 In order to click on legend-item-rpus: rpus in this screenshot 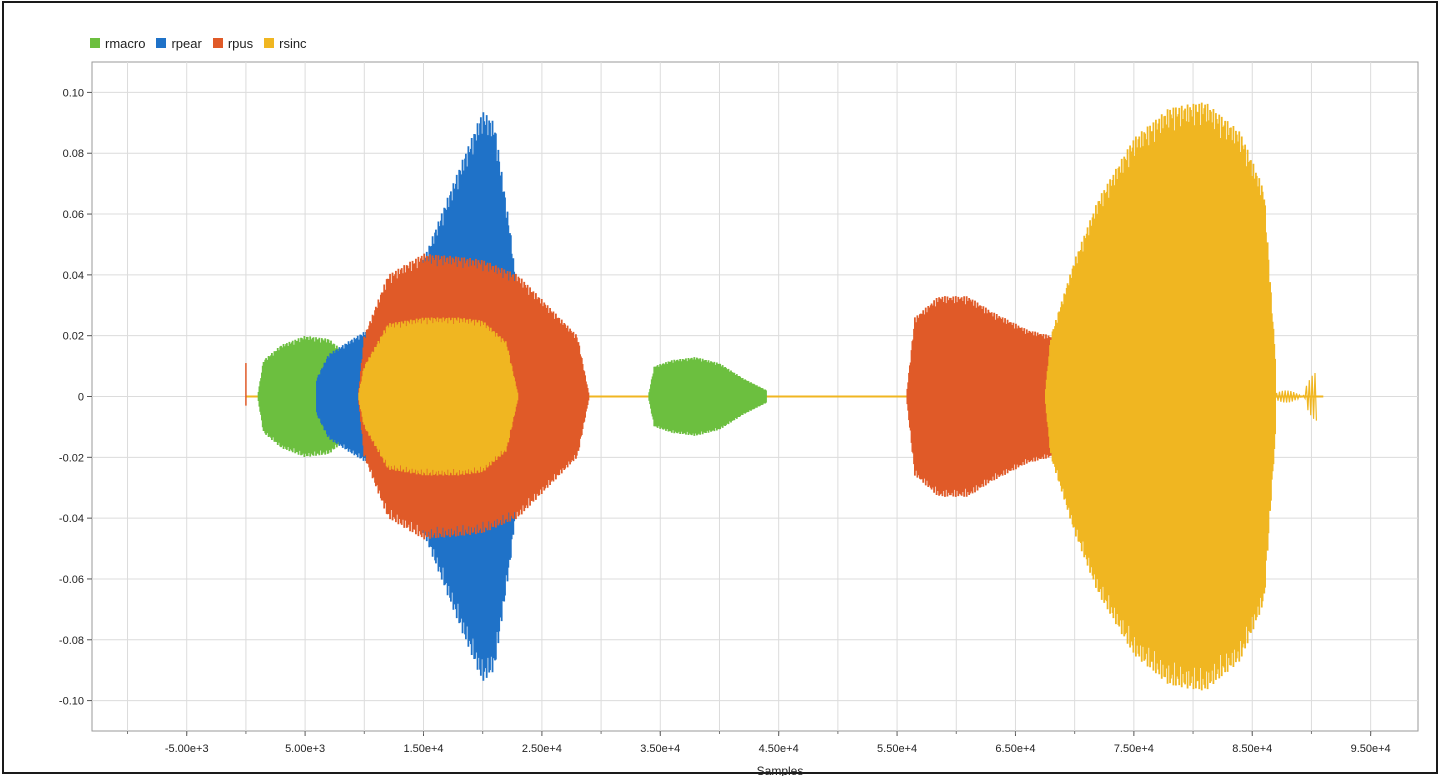, I will do `click(233, 43)`.